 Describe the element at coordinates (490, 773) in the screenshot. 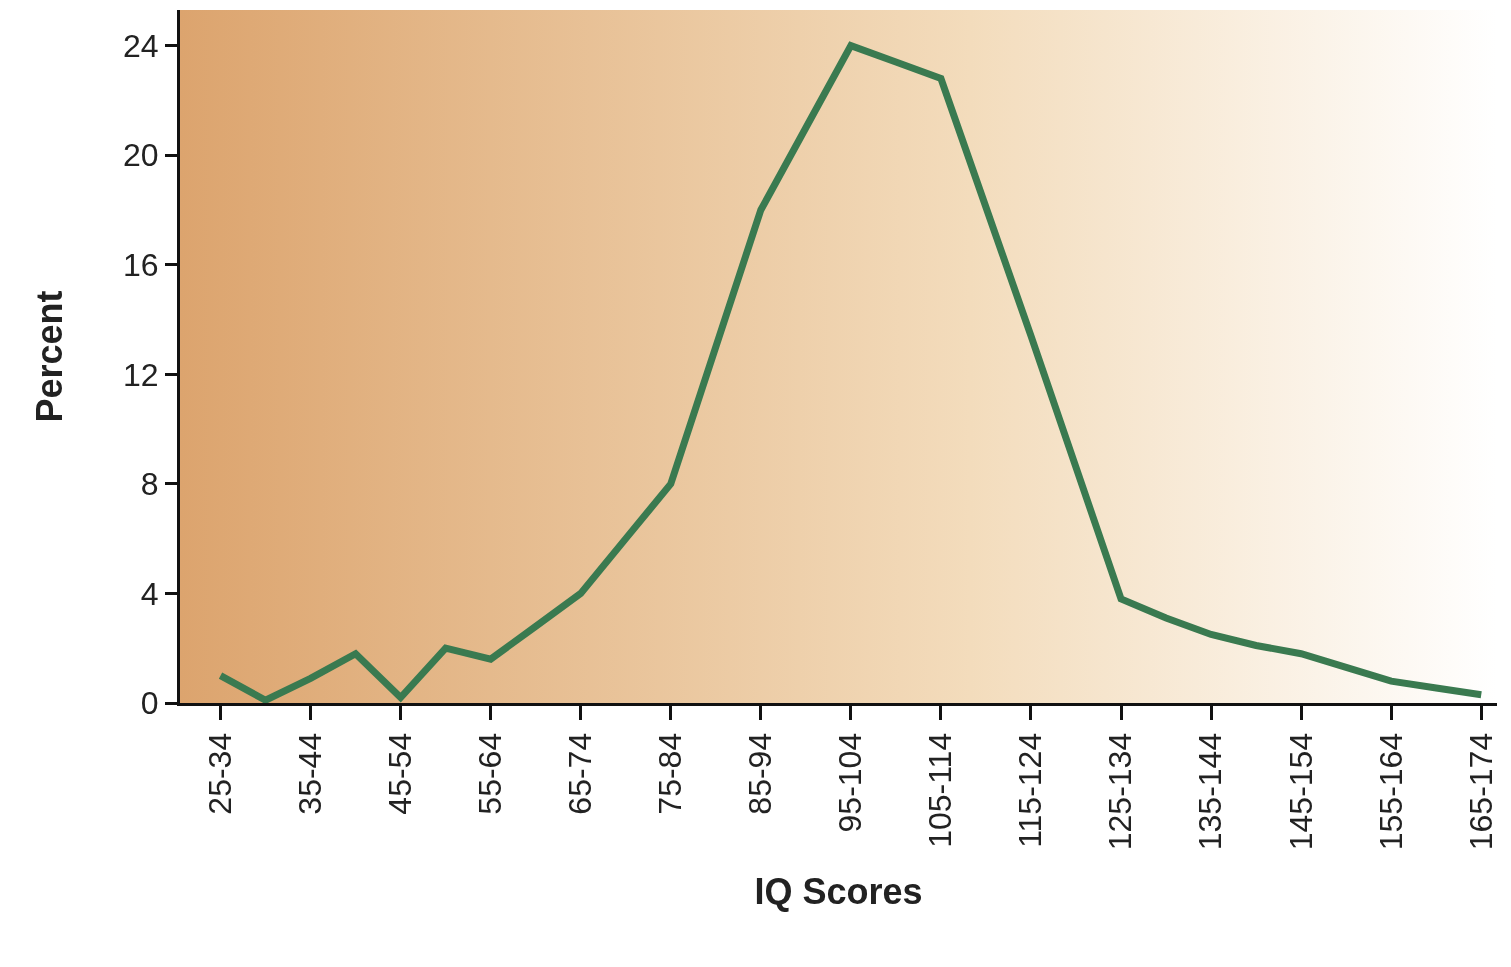

I see `x-tick-label: 55-64` at that location.